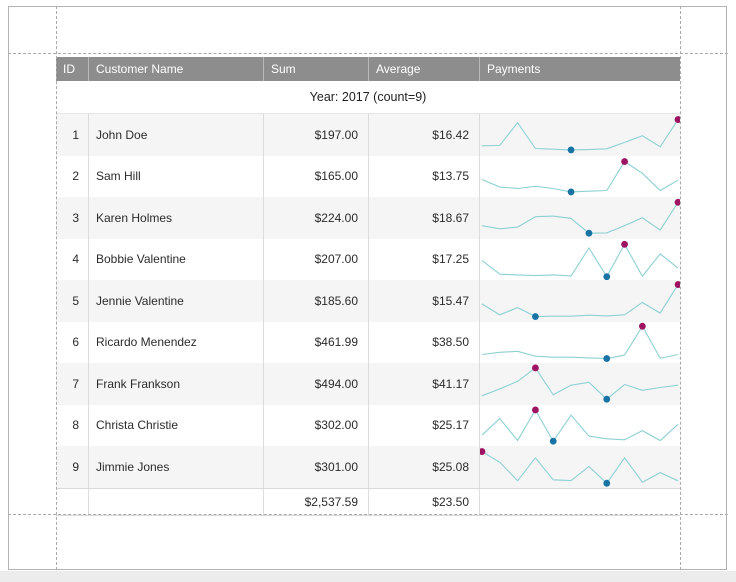 The height and width of the screenshot is (582, 736). I want to click on table-footer-row: $2,537.59 $23.50, so click(368, 501).